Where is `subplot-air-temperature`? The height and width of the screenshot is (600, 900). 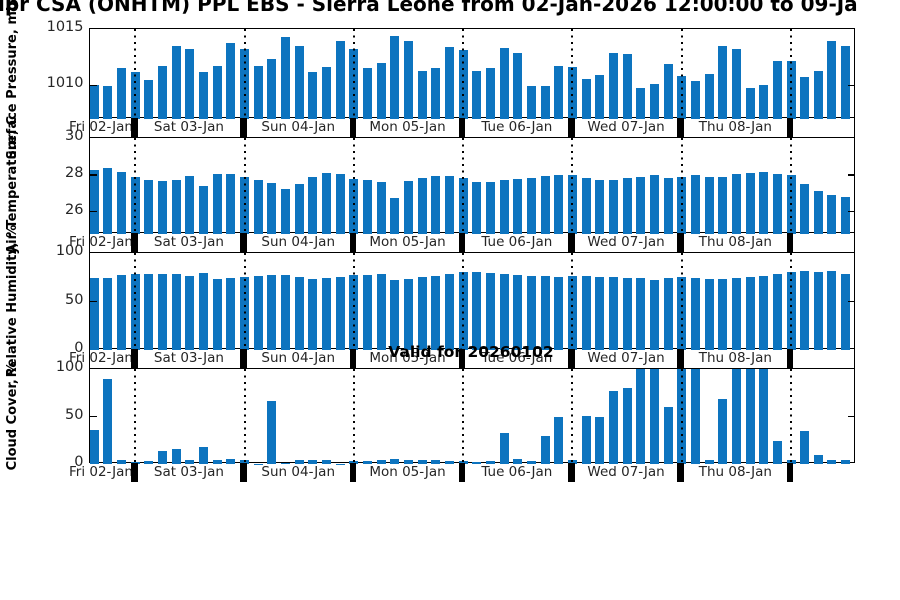 subplot-air-temperature is located at coordinates (471, 185).